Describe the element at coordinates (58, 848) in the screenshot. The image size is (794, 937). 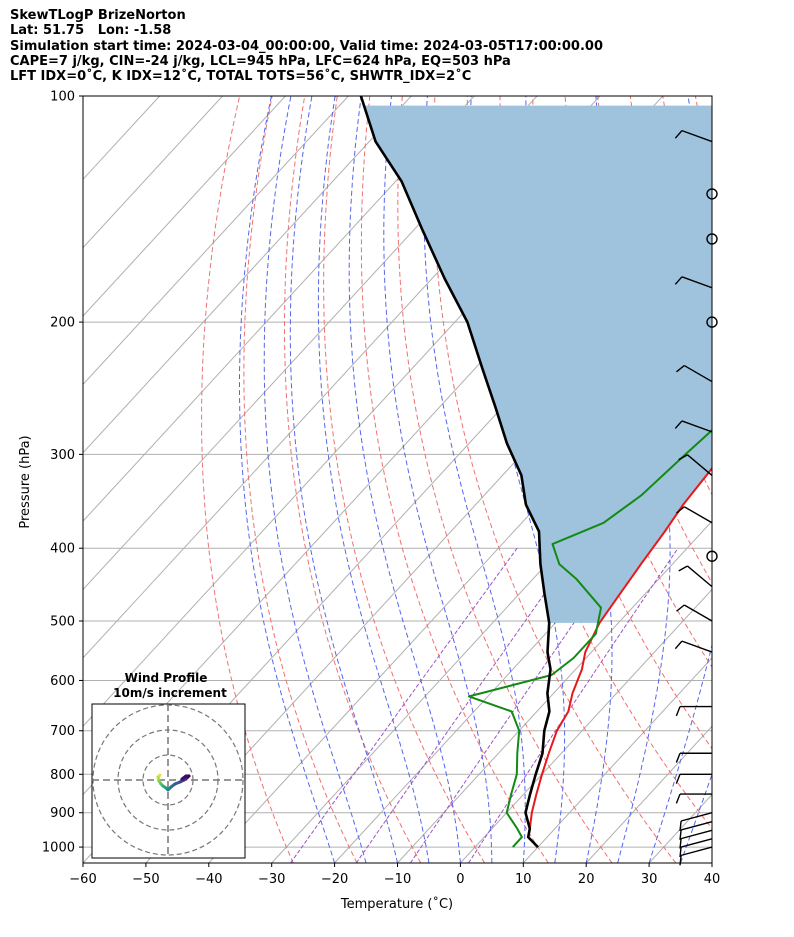
I see `y-tick-label: 1000` at that location.